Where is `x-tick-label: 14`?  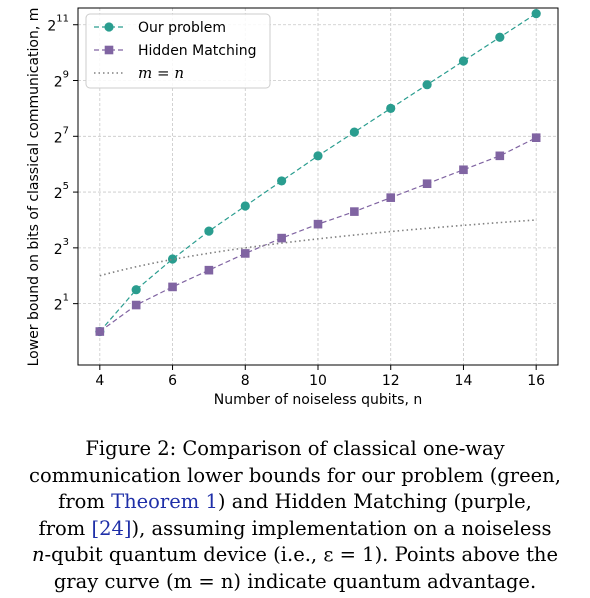
x-tick-label: 14 is located at coordinates (464, 381).